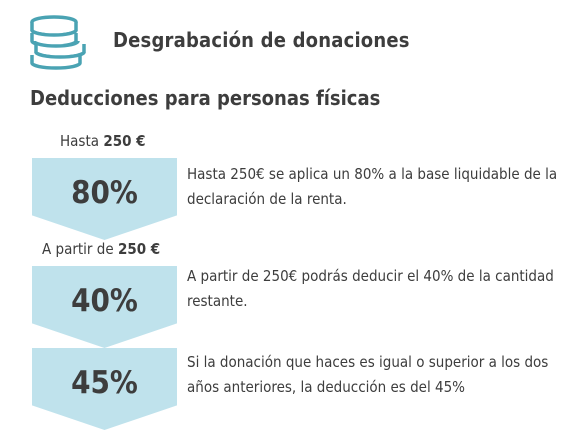 Image resolution: width=567 pixels, height=431 pixels. I want to click on row-1-label: Hasta 250 €, so click(103, 141).